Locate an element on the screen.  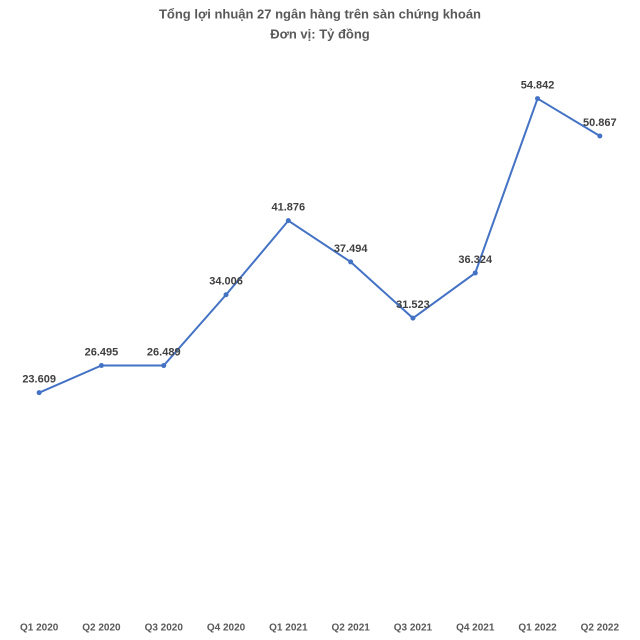
chart-subtitle: Đơn vị: Tỷ đồng is located at coordinates (320, 33).